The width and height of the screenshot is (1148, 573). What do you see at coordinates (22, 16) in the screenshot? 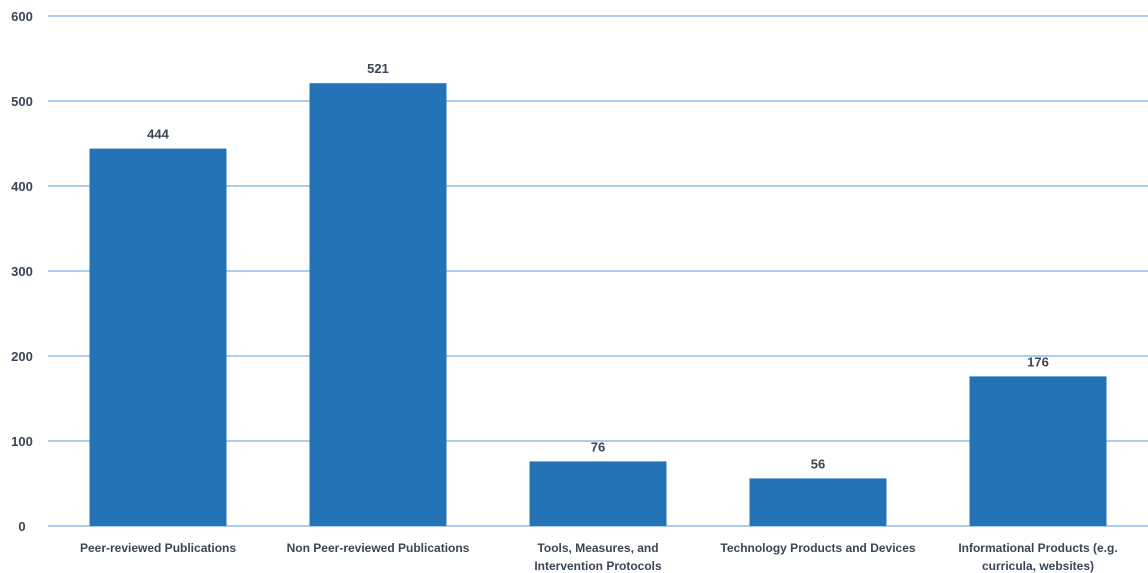
I see `y-tick-label: 600` at bounding box center [22, 16].